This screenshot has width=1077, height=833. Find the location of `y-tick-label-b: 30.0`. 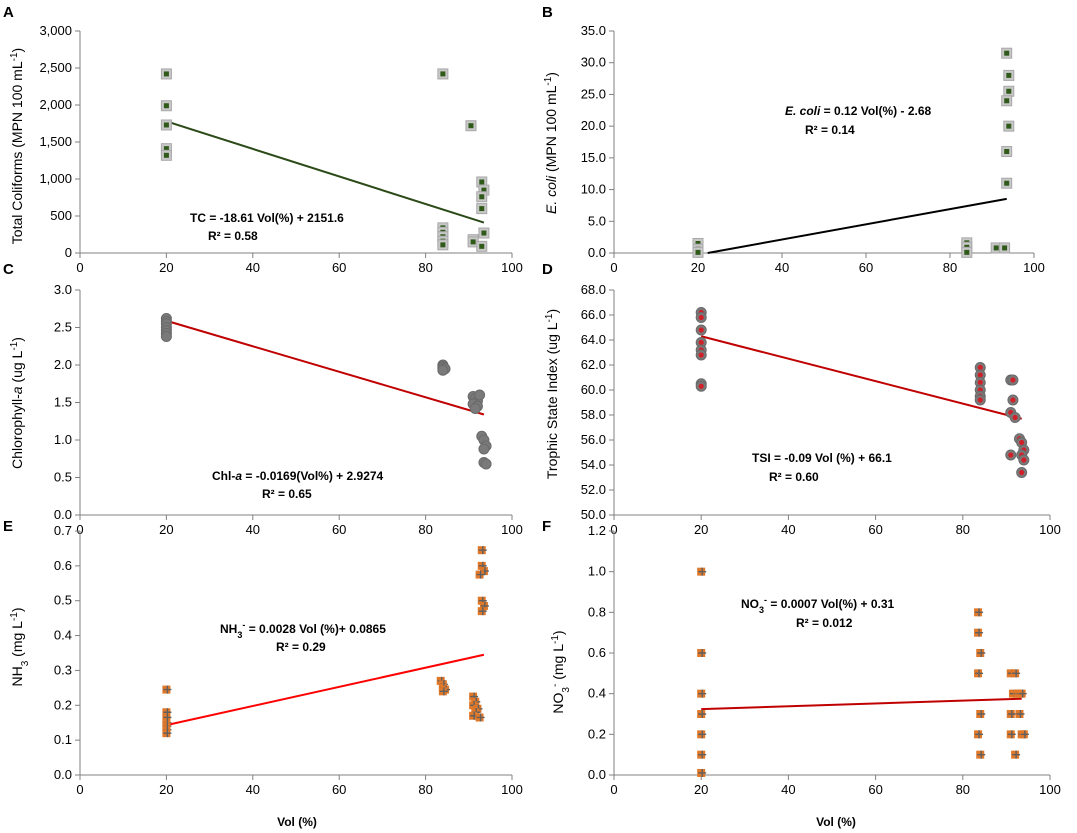

y-tick-label-b: 30.0 is located at coordinates (593, 62).